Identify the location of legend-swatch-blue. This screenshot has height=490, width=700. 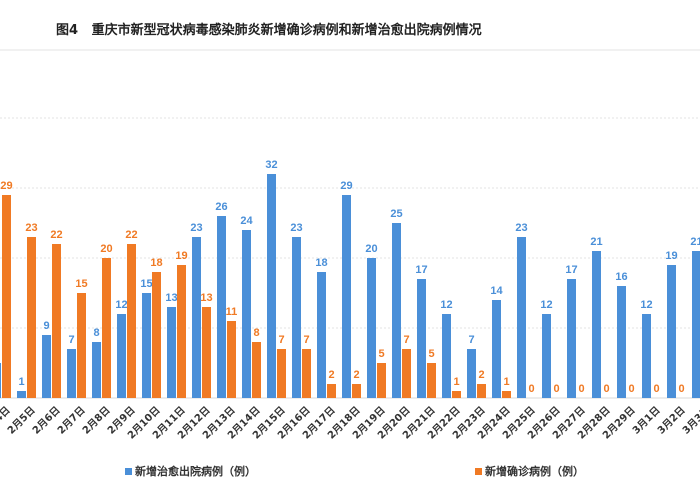
(128, 471).